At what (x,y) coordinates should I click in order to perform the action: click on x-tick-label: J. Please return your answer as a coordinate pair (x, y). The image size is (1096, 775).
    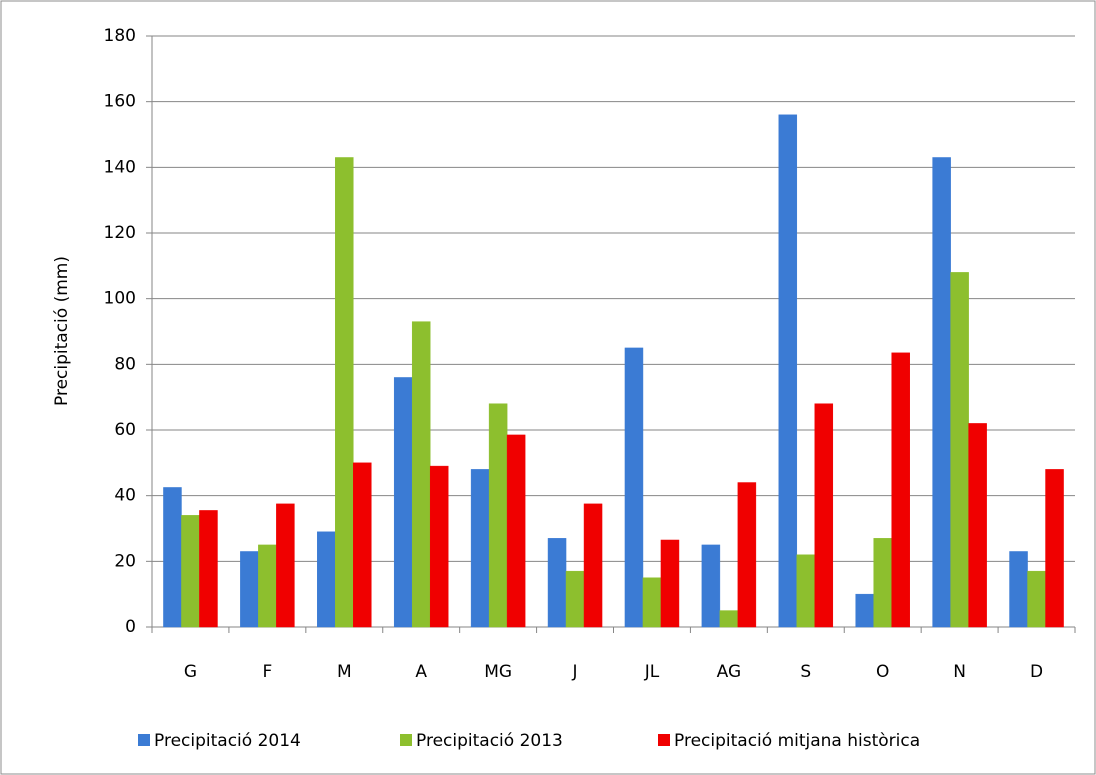
    Looking at the image, I should click on (575, 672).